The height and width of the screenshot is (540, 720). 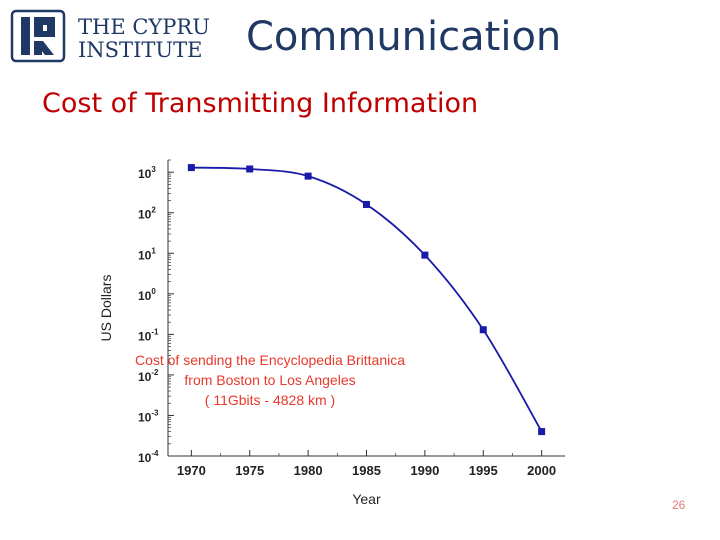 What do you see at coordinates (270, 400) in the screenshot?
I see `chart-annotation-line: ( 11Gbits - 4828 km )` at bounding box center [270, 400].